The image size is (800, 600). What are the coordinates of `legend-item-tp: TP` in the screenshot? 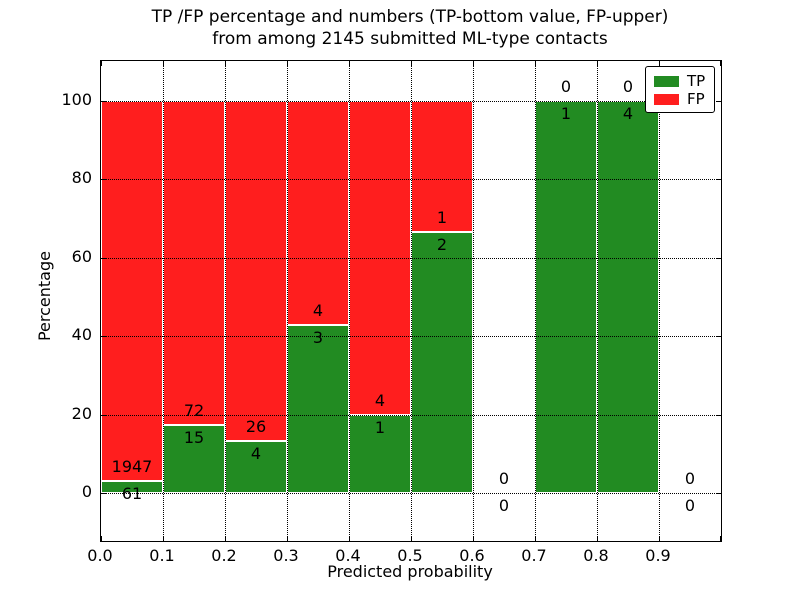 It's located at (680, 81).